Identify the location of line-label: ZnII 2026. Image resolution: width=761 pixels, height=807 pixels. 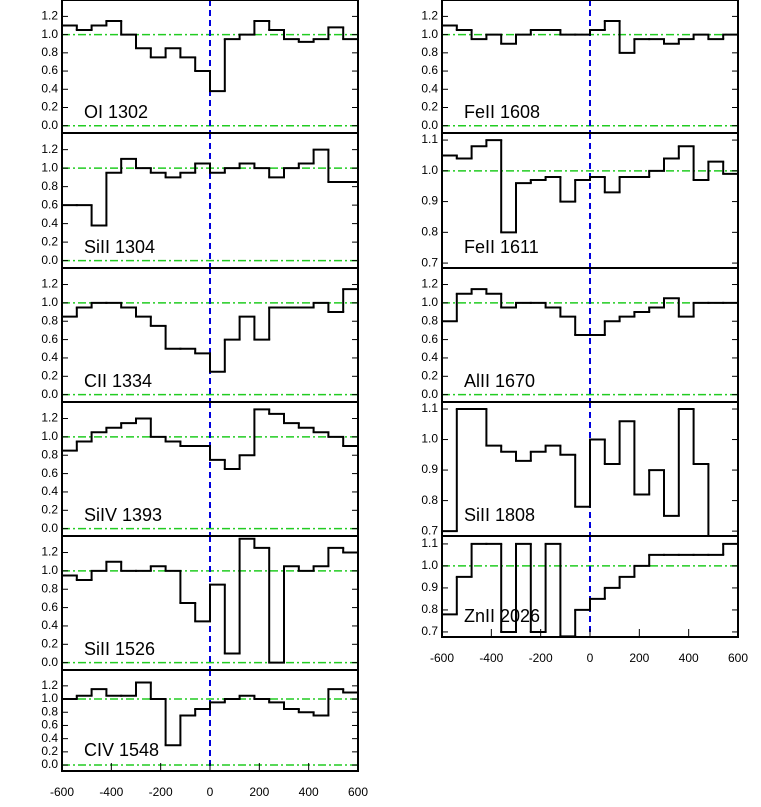
(502, 616).